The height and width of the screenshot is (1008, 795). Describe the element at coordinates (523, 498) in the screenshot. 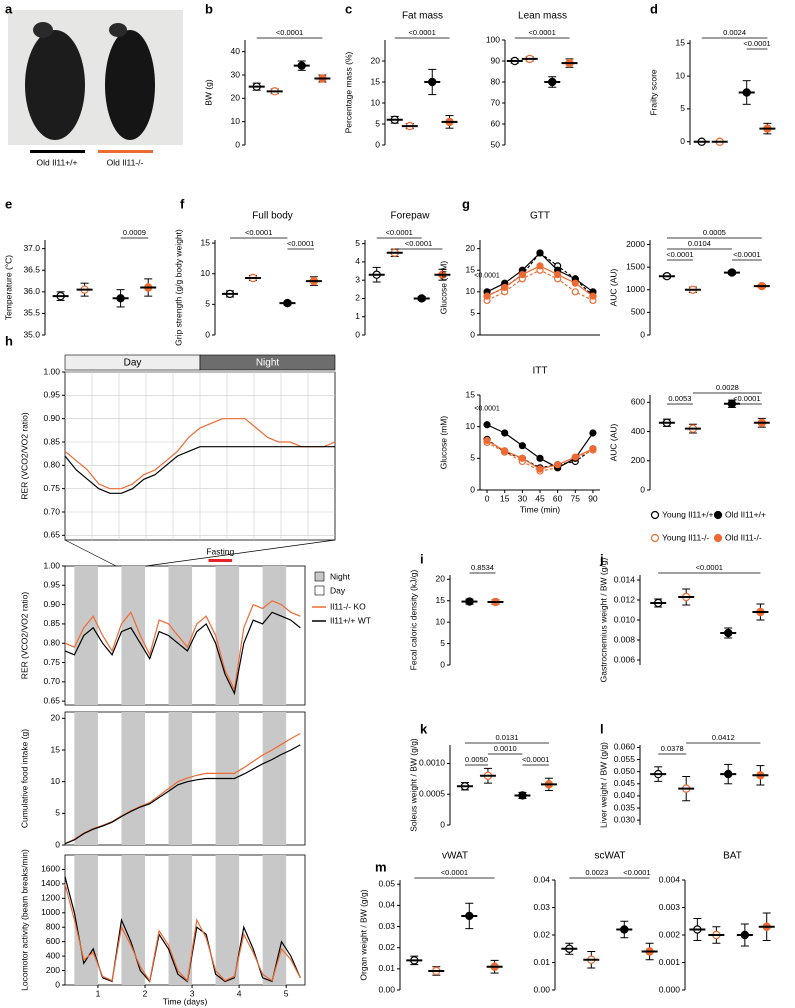

I see `x-tick-label: 30` at that location.